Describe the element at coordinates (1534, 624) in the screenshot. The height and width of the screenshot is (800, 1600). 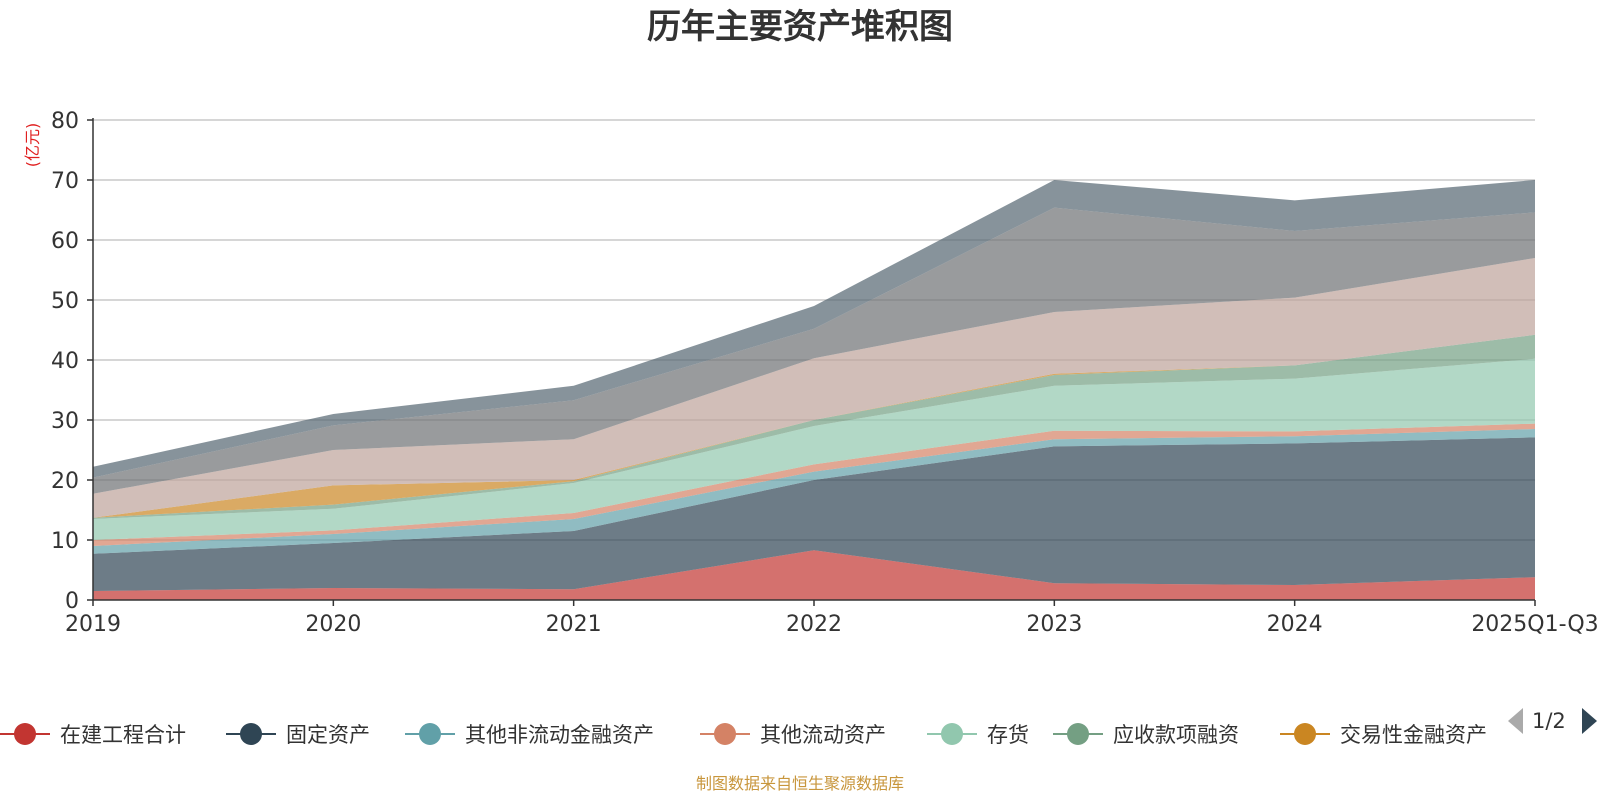
I see `x-tick-label: 2025Q1-Q3` at that location.